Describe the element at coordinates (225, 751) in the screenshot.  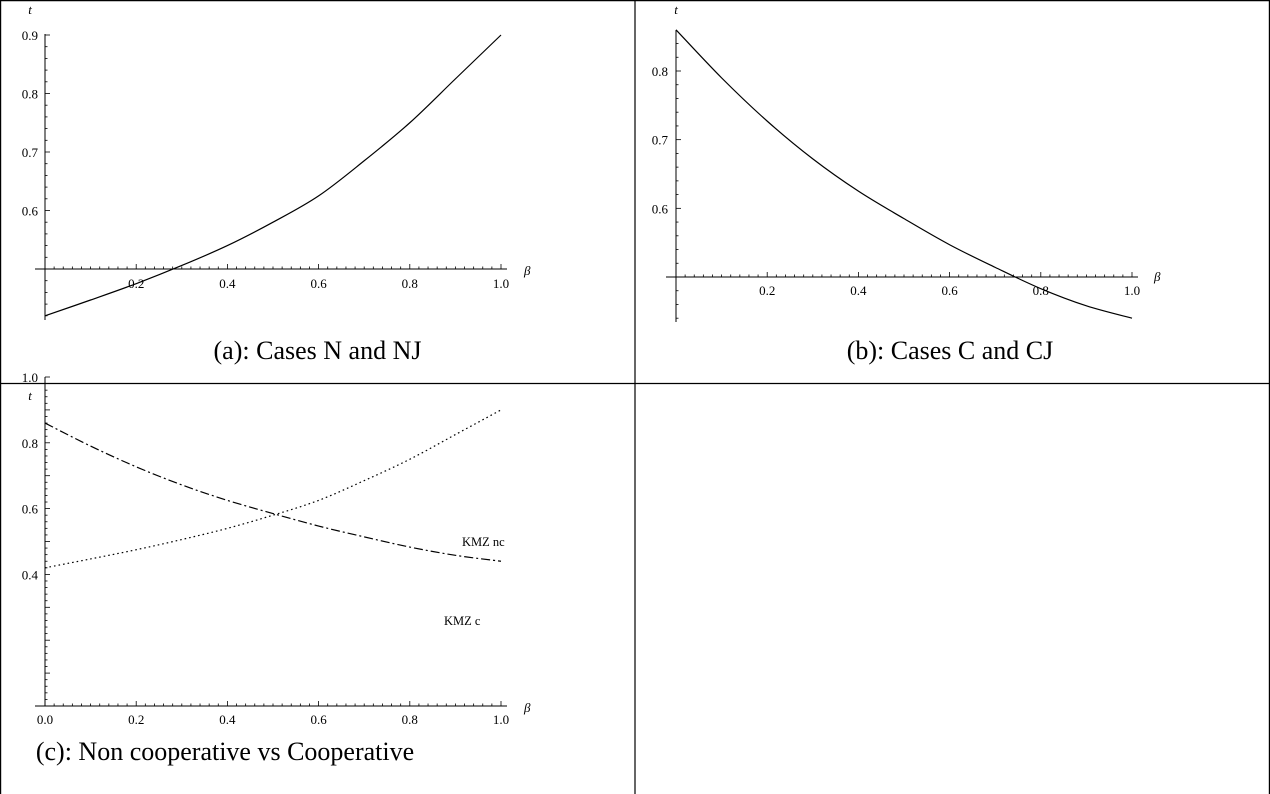
I see `caption-c: (c): Non cooperative vs Cooperative` at that location.